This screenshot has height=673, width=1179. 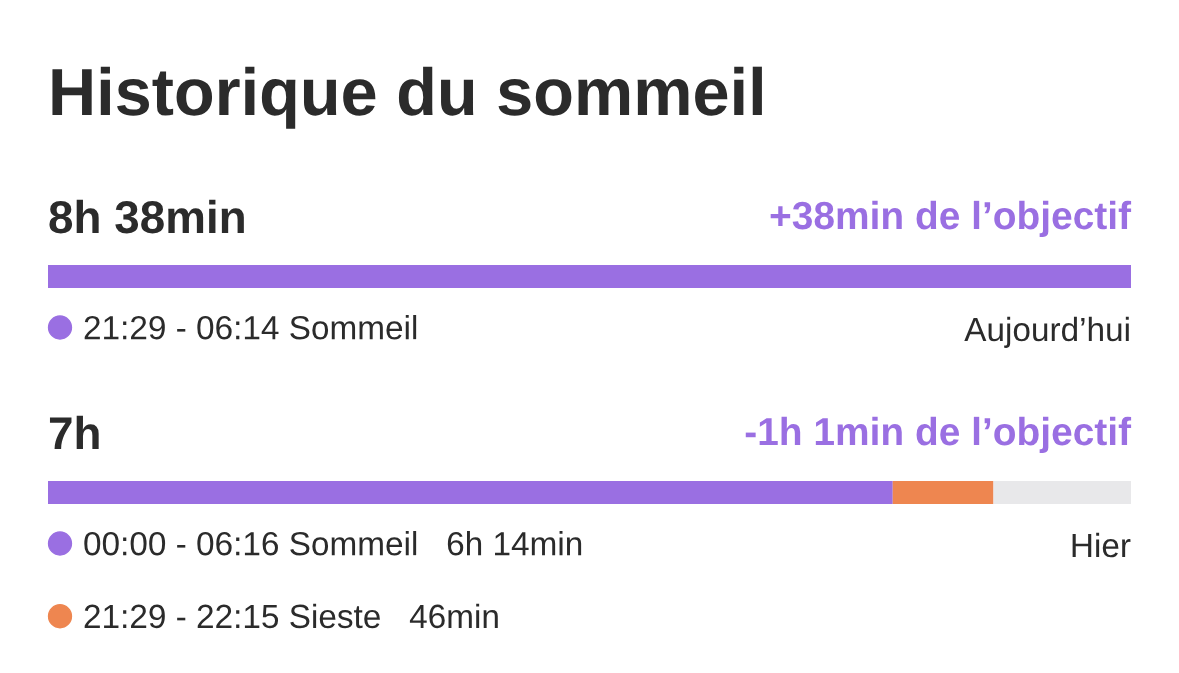 What do you see at coordinates (74, 432) in the screenshot?
I see `annotation: 7h` at bounding box center [74, 432].